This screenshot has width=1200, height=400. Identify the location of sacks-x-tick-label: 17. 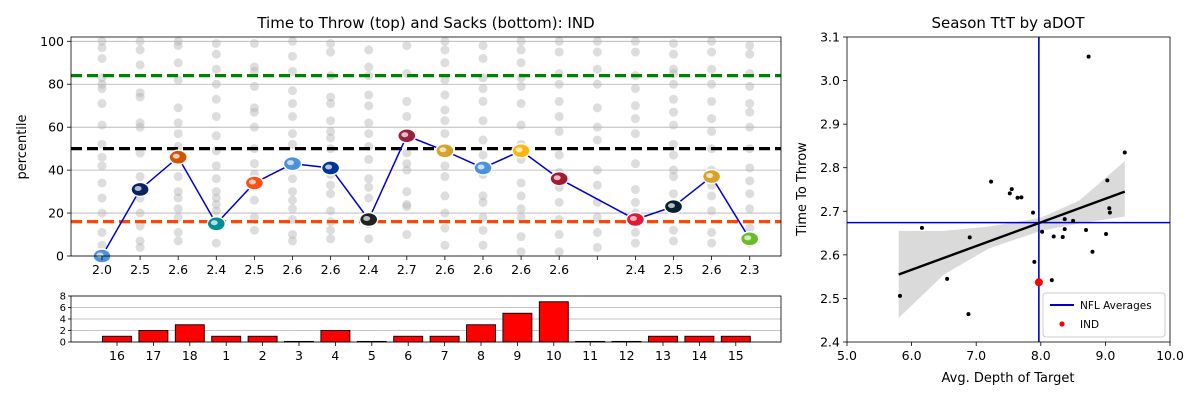
(153, 355).